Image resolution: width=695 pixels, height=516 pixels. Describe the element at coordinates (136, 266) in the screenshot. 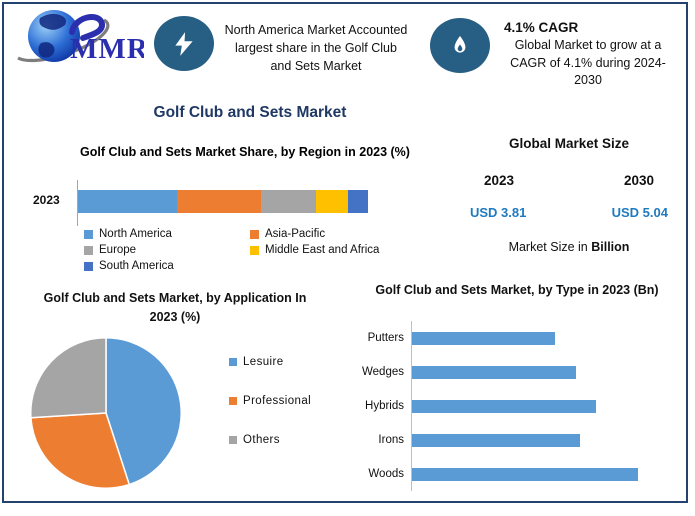

I see `legend-label: South America` at that location.